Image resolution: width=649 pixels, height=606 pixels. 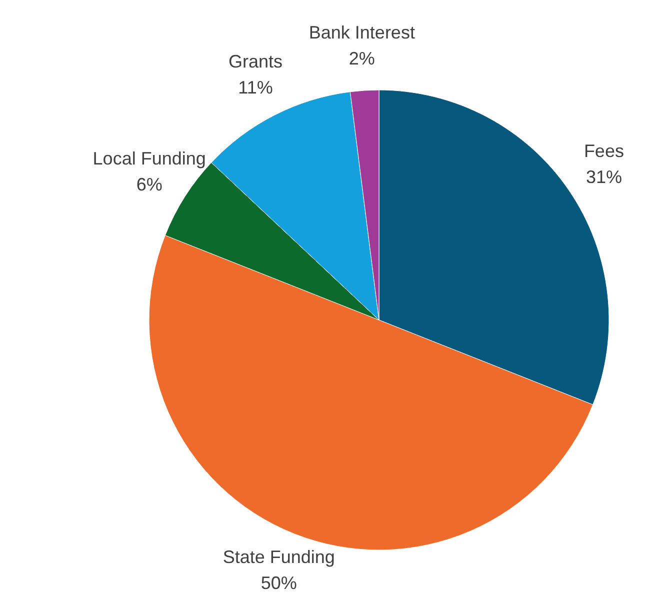 I want to click on data-label: 50%, so click(x=278, y=582).